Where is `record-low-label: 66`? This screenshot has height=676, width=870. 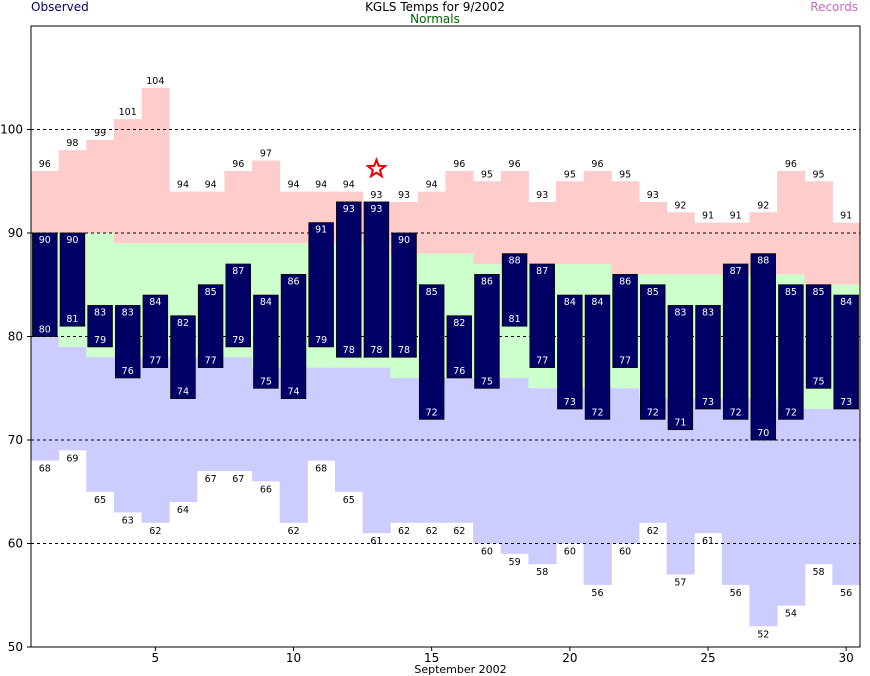 record-low-label: 66 is located at coordinates (266, 489).